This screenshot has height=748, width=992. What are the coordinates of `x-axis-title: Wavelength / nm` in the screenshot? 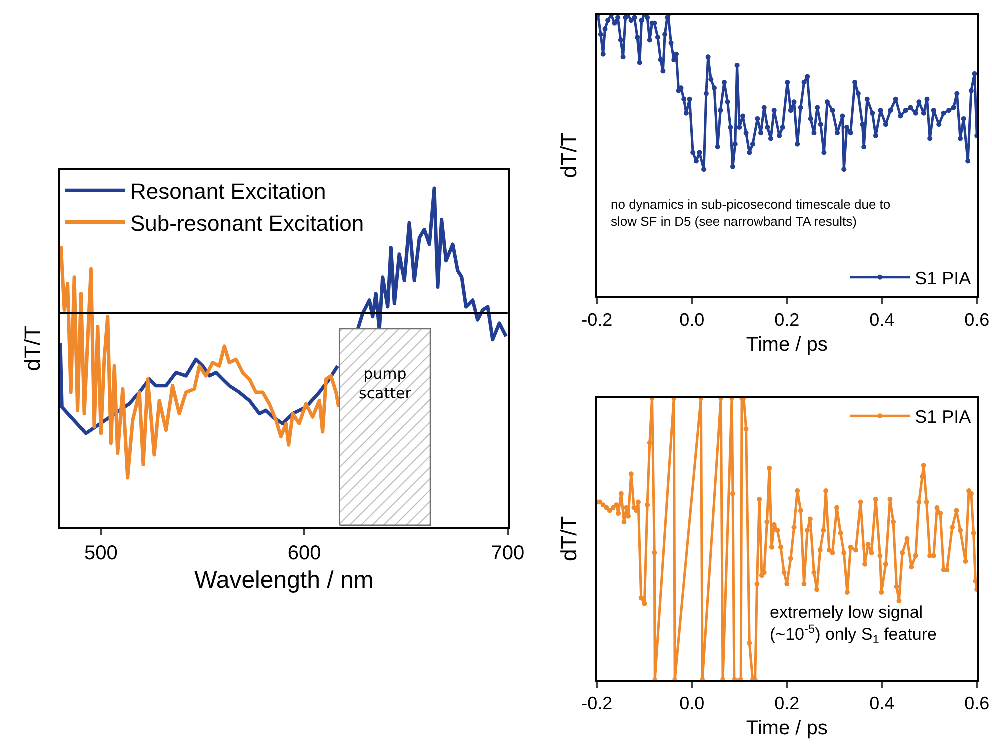 It's located at (284, 580).